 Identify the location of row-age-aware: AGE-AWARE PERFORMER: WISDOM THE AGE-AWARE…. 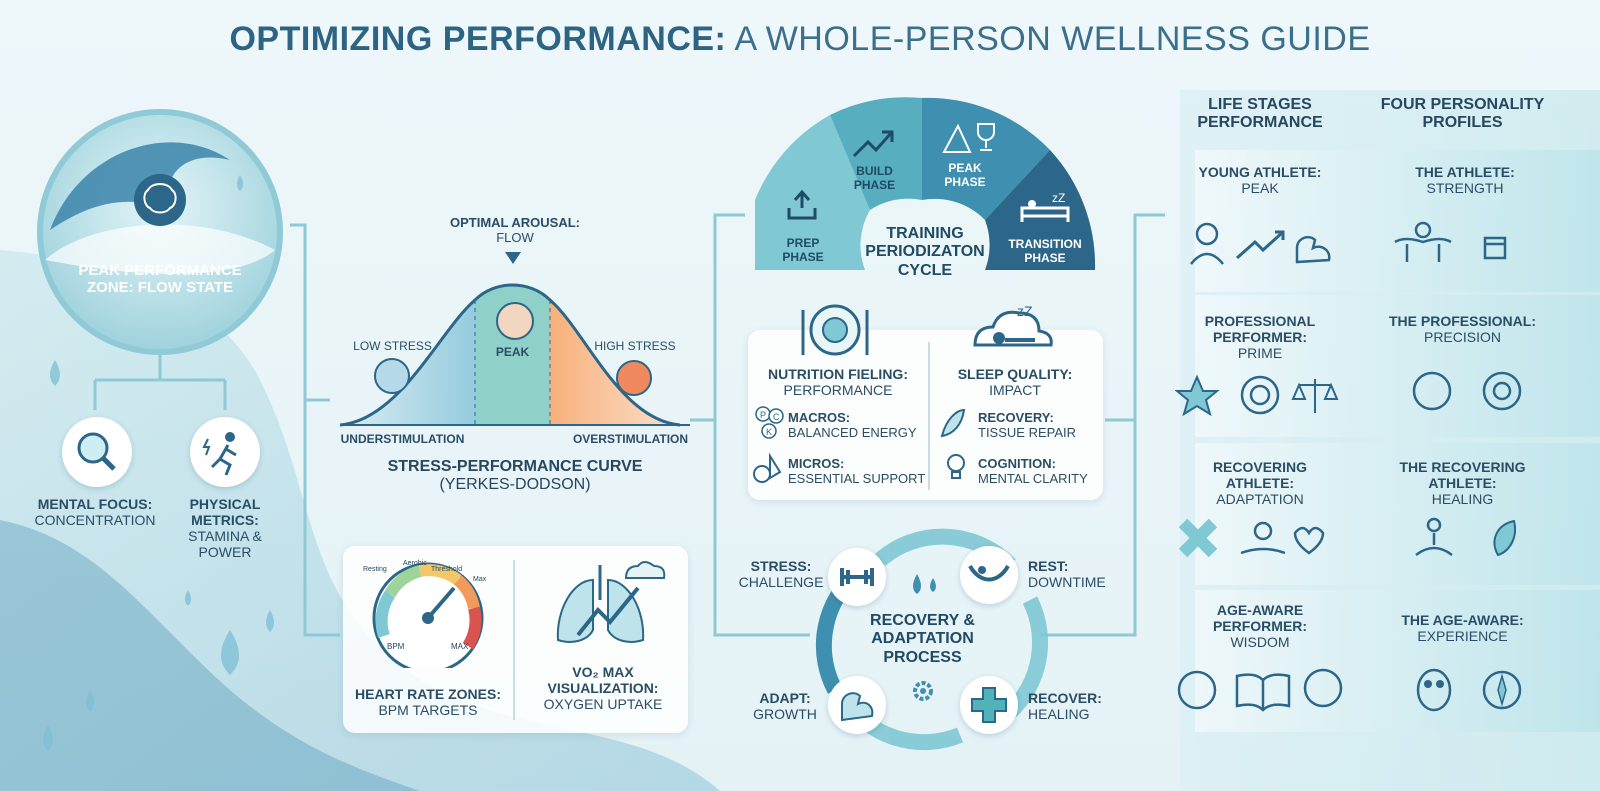
(1388, 661).